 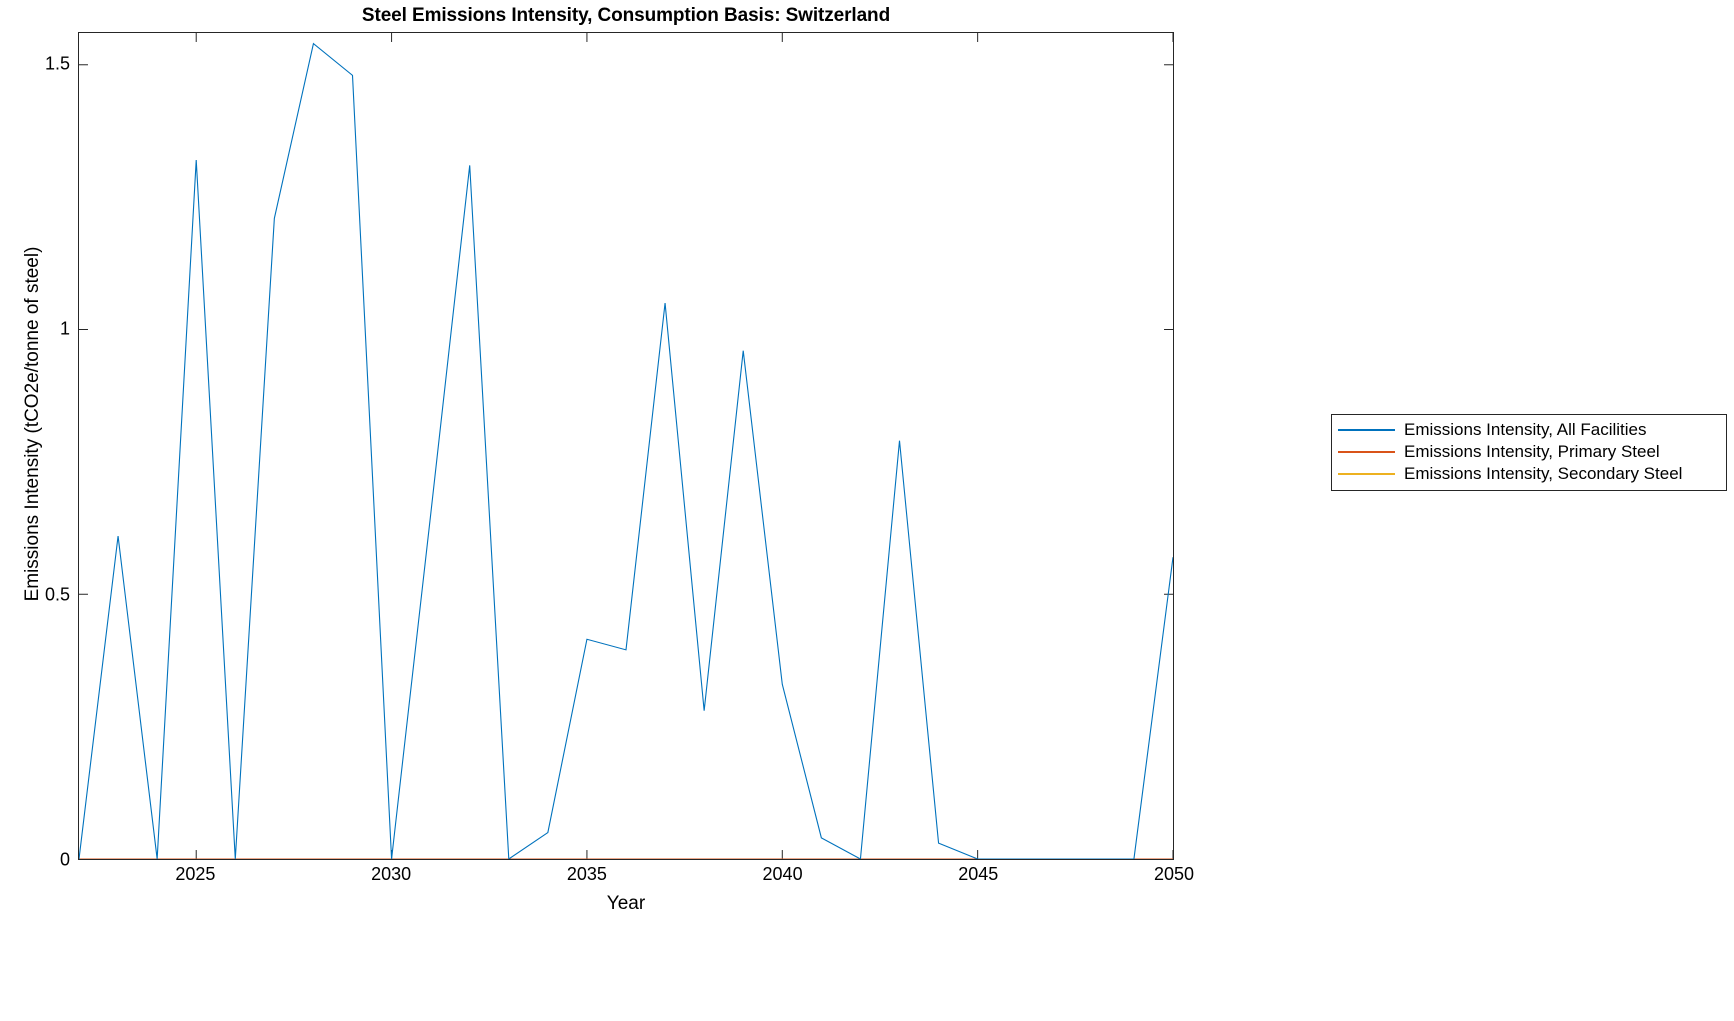 What do you see at coordinates (391, 874) in the screenshot?
I see `x-tick-label: 2030` at bounding box center [391, 874].